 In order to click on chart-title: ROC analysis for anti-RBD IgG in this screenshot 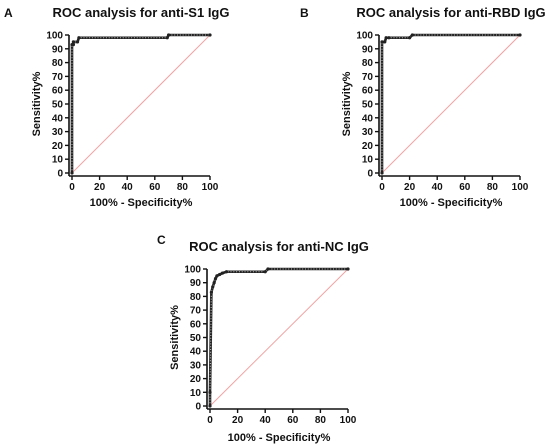, I will do `click(450, 12)`.